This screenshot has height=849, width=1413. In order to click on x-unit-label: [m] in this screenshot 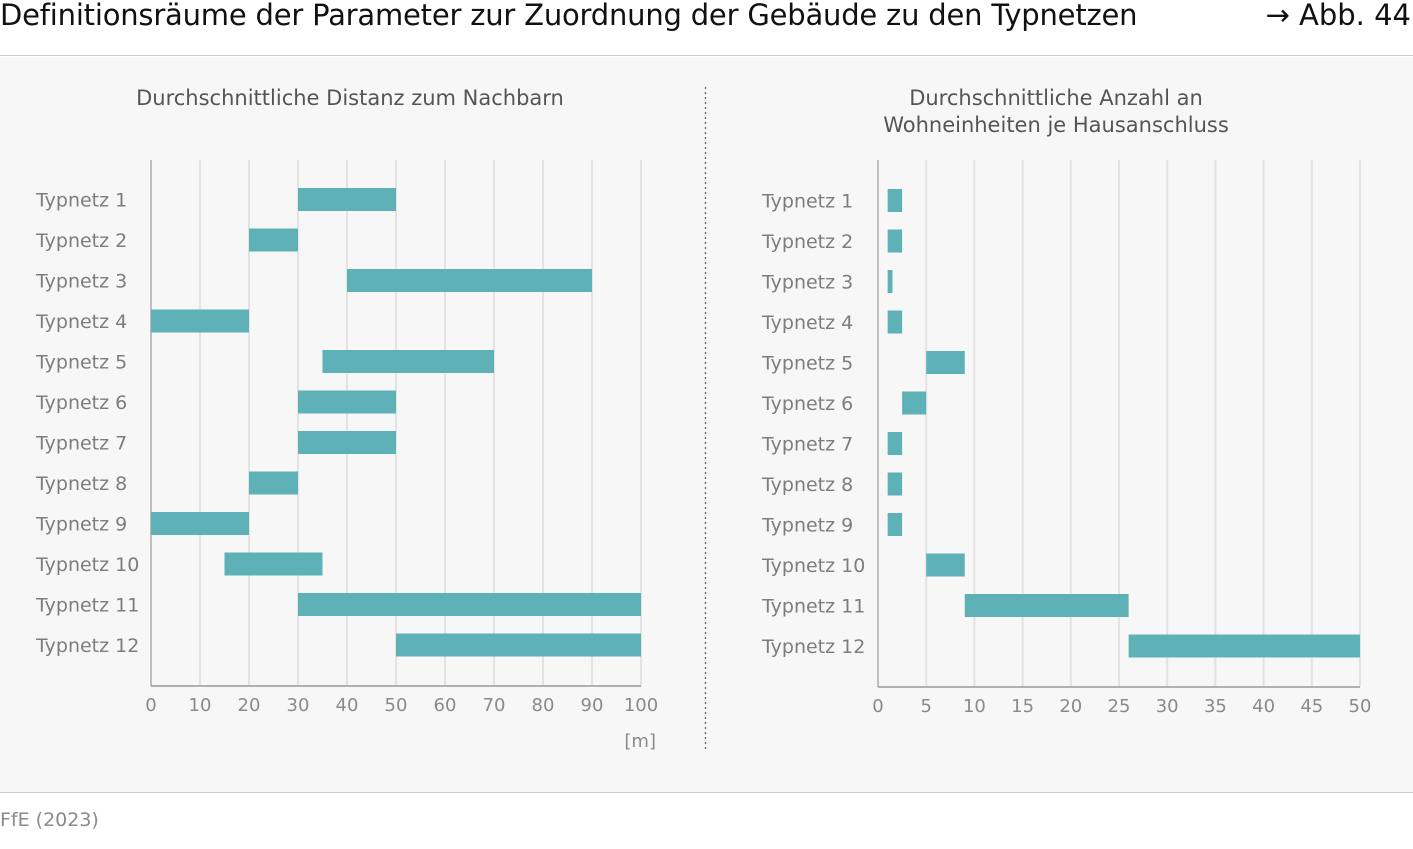, I will do `click(640, 741)`.